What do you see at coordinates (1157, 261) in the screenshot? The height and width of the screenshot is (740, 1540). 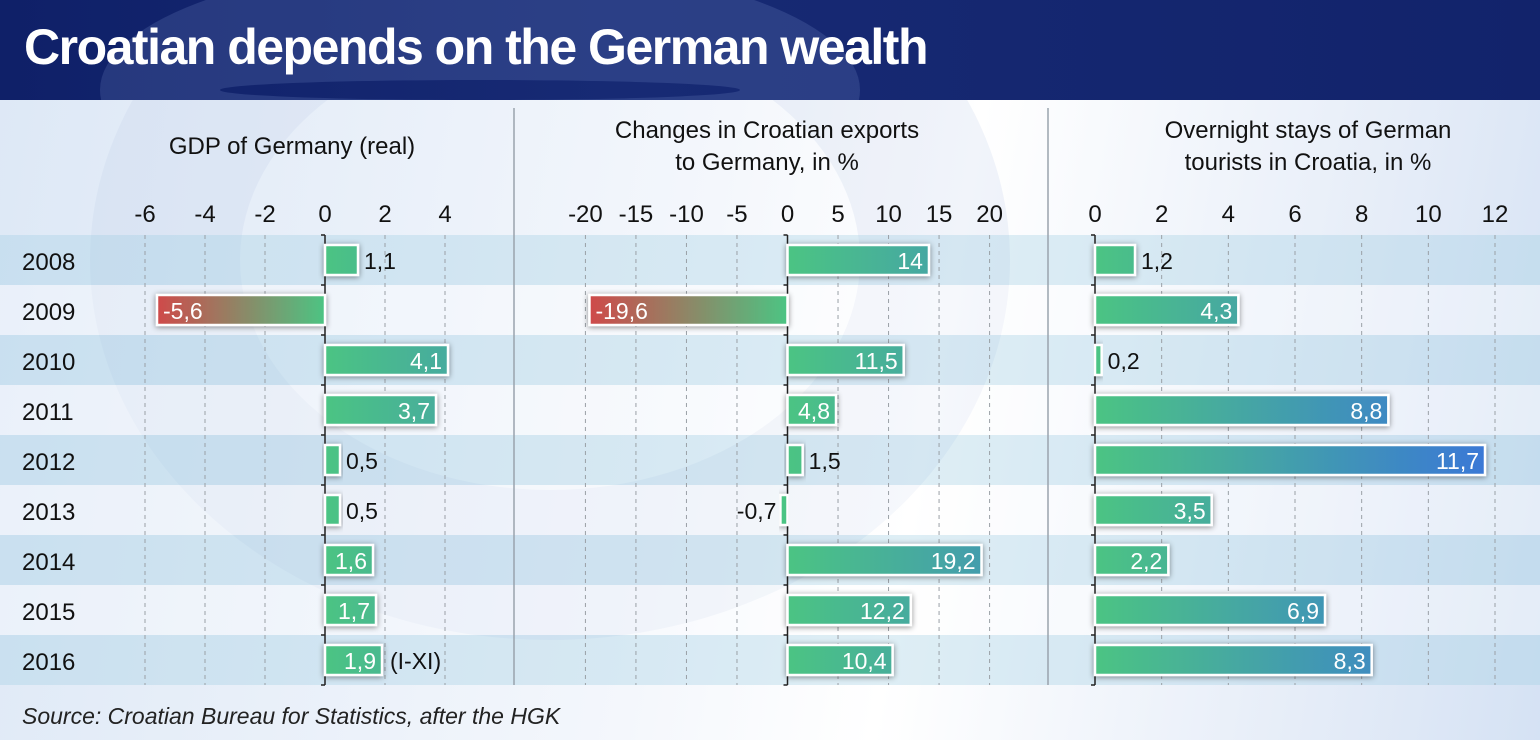 I see `bar-value-label: 1,2` at bounding box center [1157, 261].